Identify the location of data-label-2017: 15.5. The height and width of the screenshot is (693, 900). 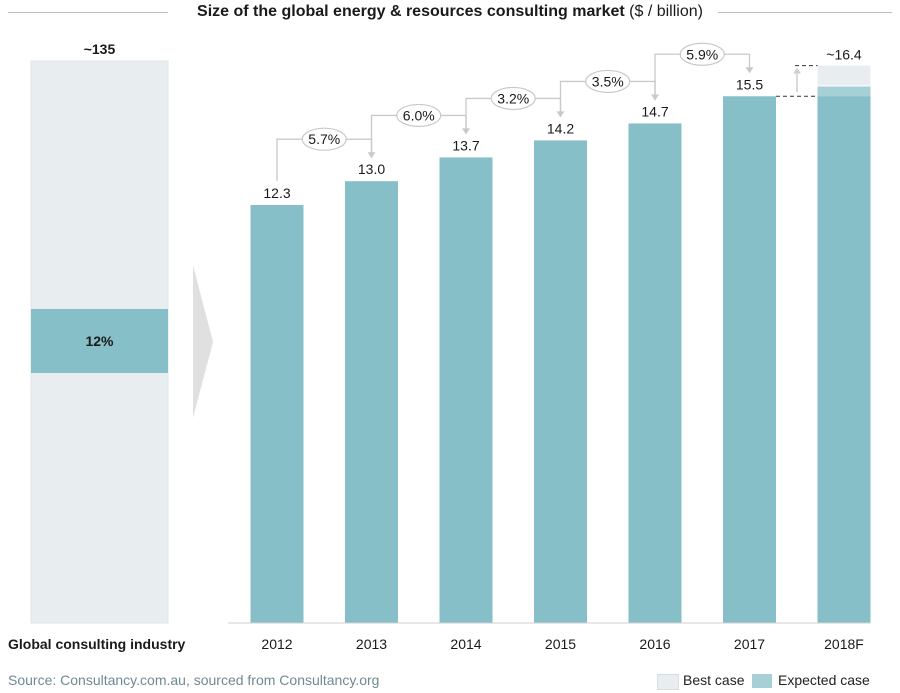
(749, 84).